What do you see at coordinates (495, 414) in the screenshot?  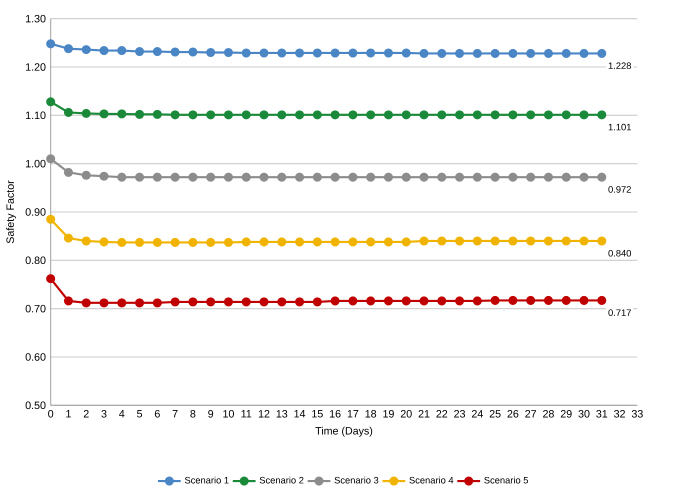 I see `x-tick-label: 25` at bounding box center [495, 414].